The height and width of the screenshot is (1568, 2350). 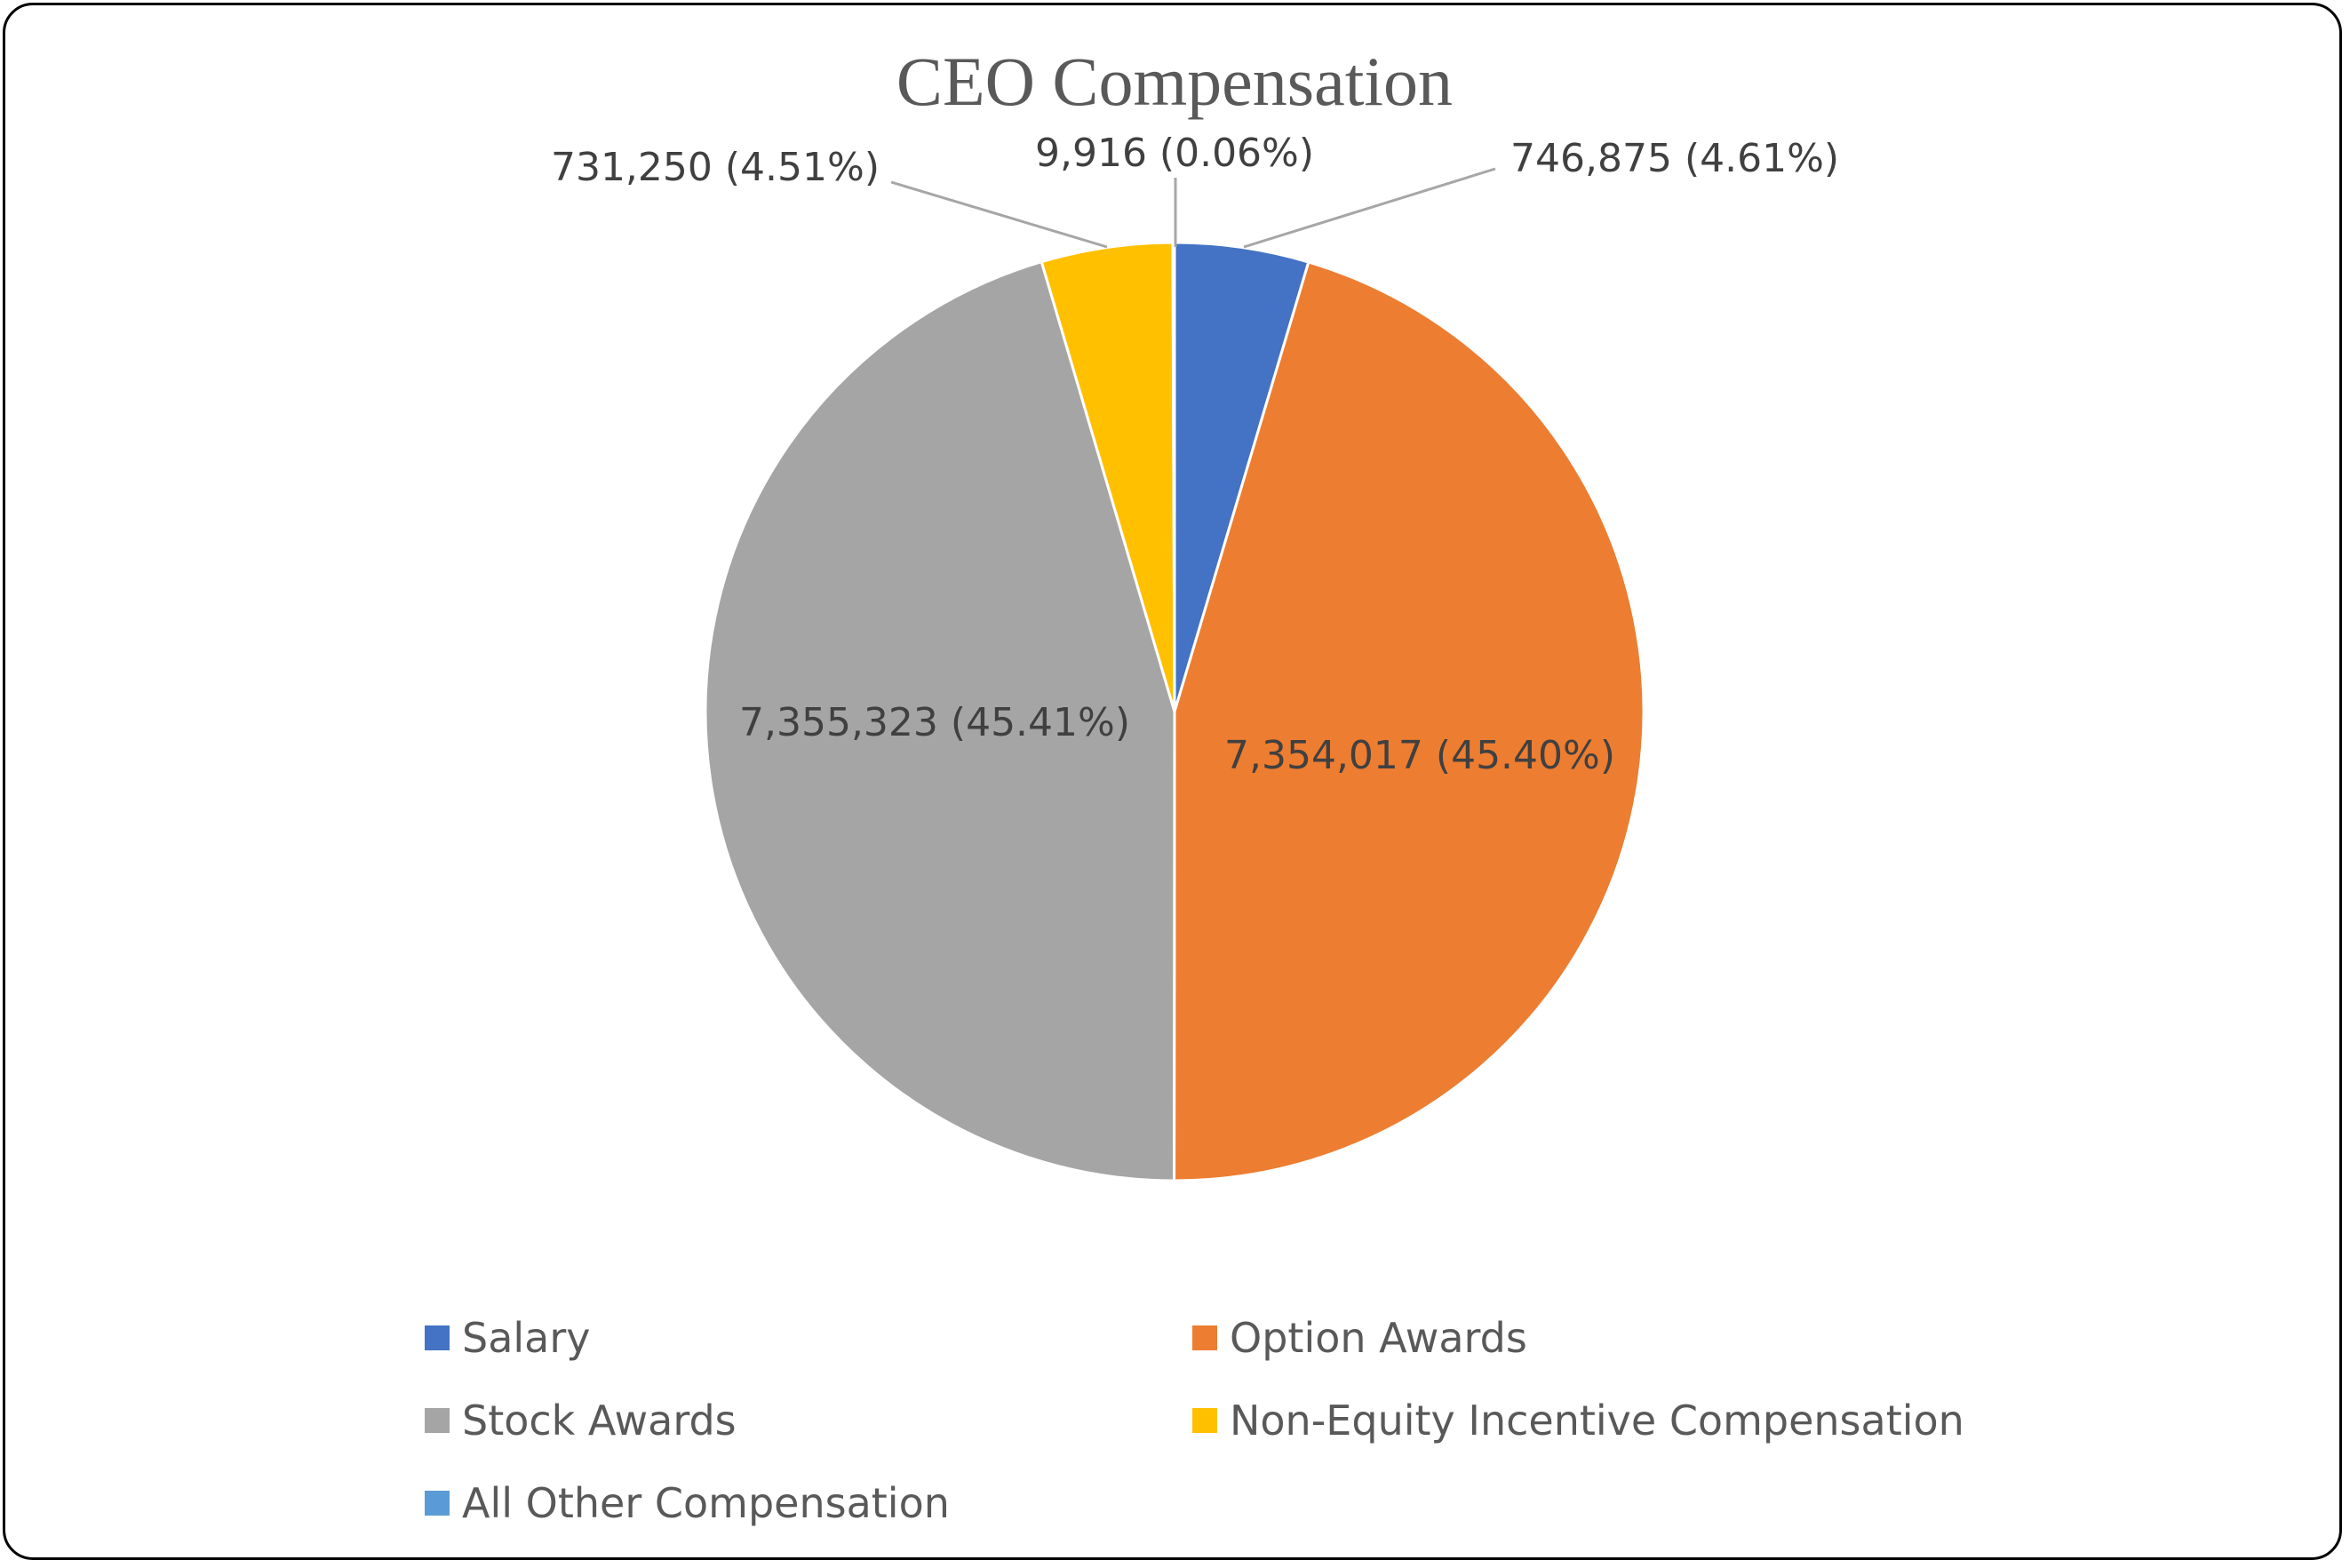 I want to click on legend-item-non-equity-incentive-compensation: Non-Equity Incentive Compensation, so click(x=1578, y=1421).